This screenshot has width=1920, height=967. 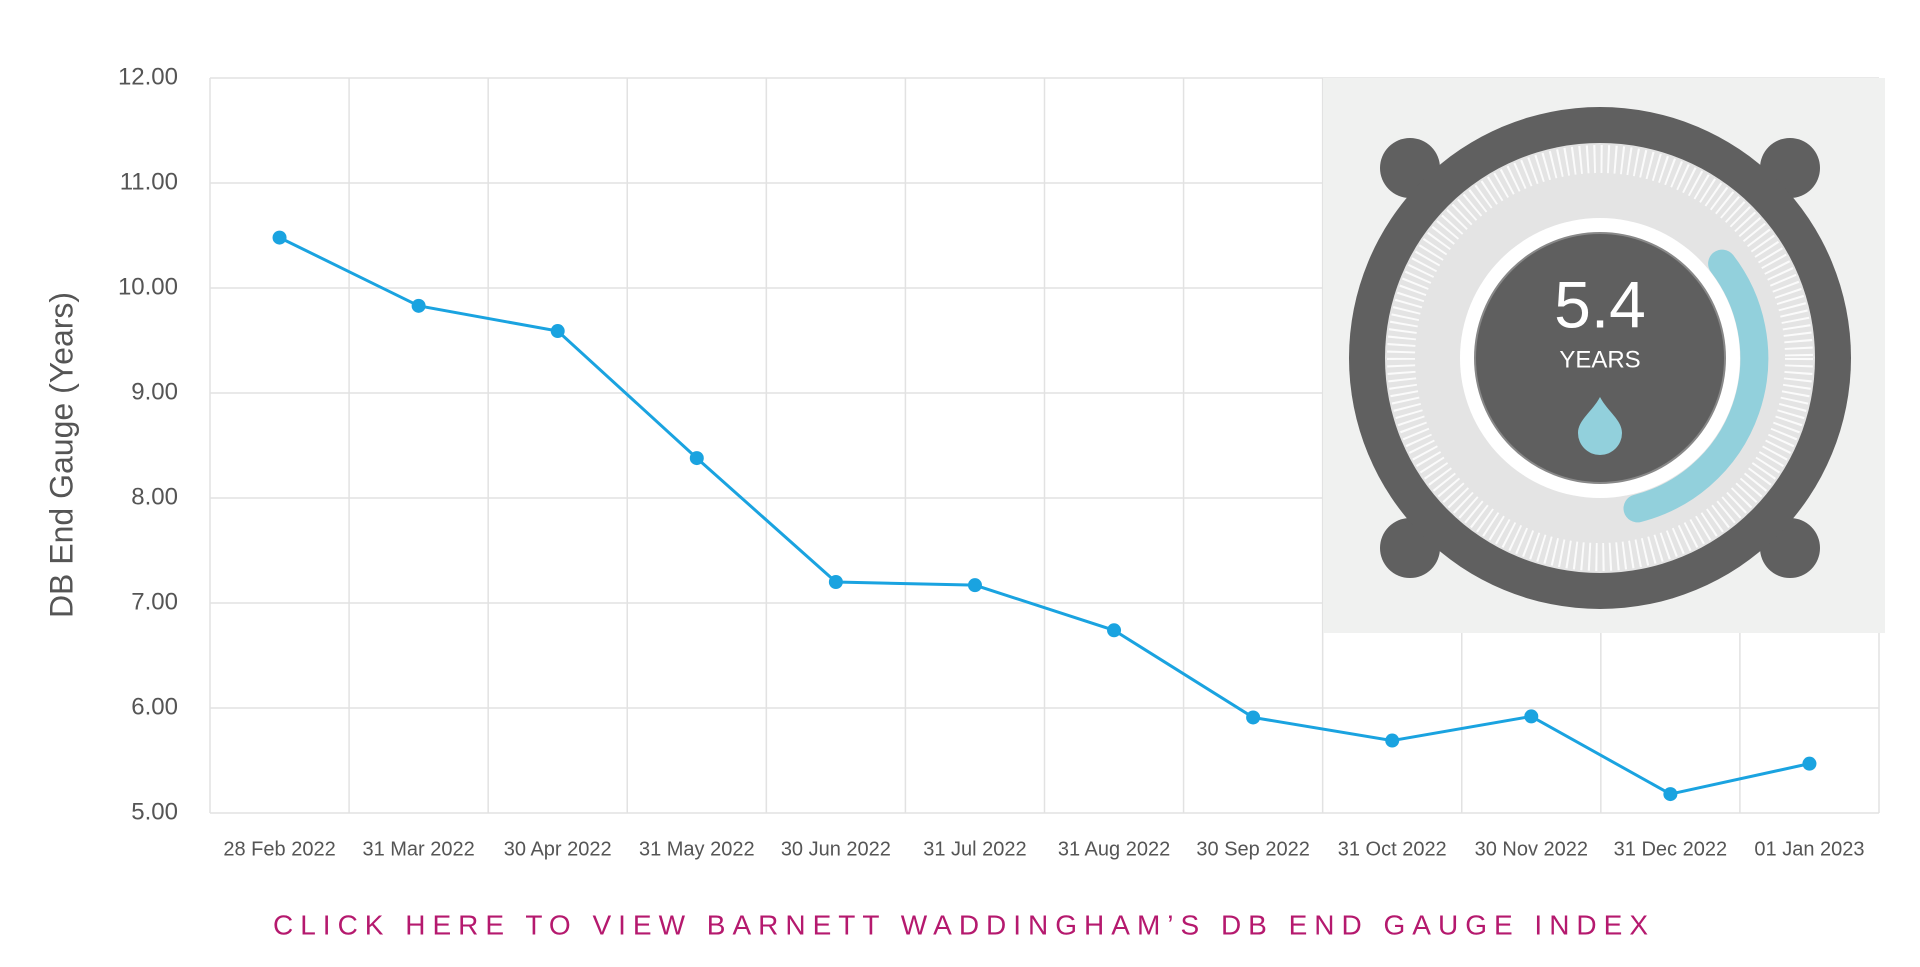 What do you see at coordinates (418, 849) in the screenshot?
I see `x-tick-label: 31 Mar 2022` at bounding box center [418, 849].